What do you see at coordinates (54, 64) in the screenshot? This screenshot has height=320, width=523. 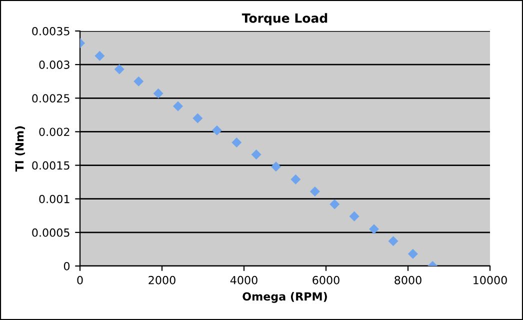 I see `y-tick-label: 0.003` at bounding box center [54, 64].